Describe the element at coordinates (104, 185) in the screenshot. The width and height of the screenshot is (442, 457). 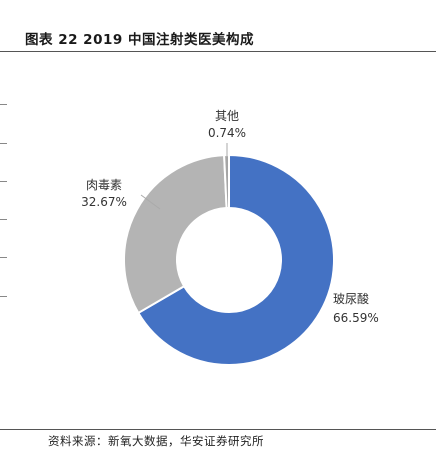
I see `slice-label-name-1: 肉毒素` at that location.